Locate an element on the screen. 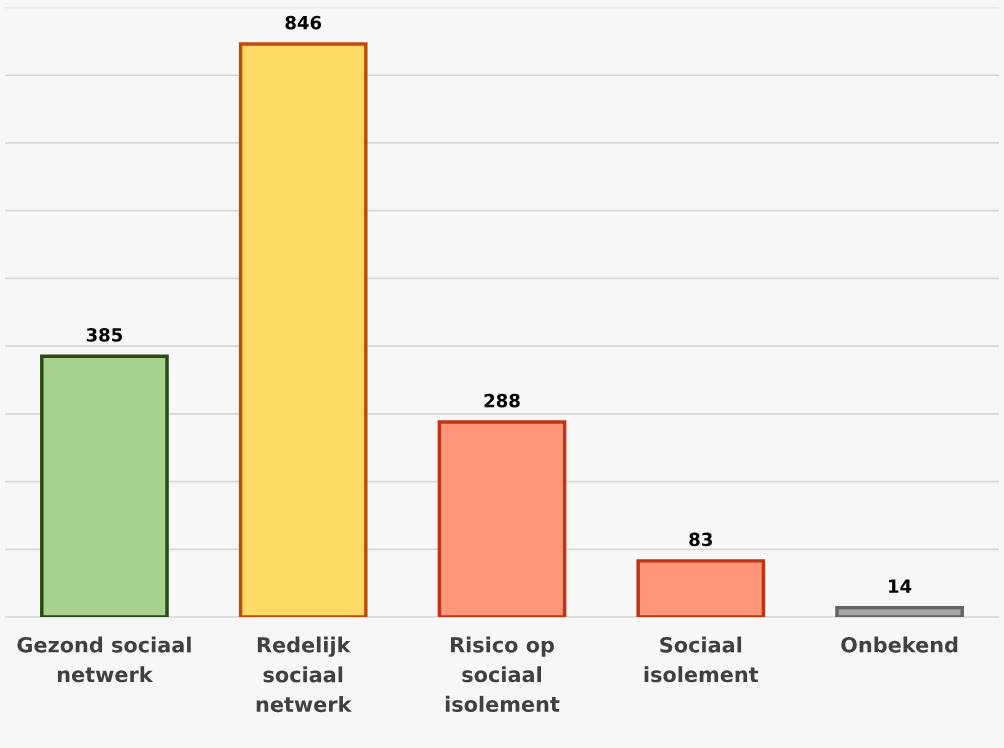 The image size is (1004, 748). data-label: 14 is located at coordinates (900, 586).